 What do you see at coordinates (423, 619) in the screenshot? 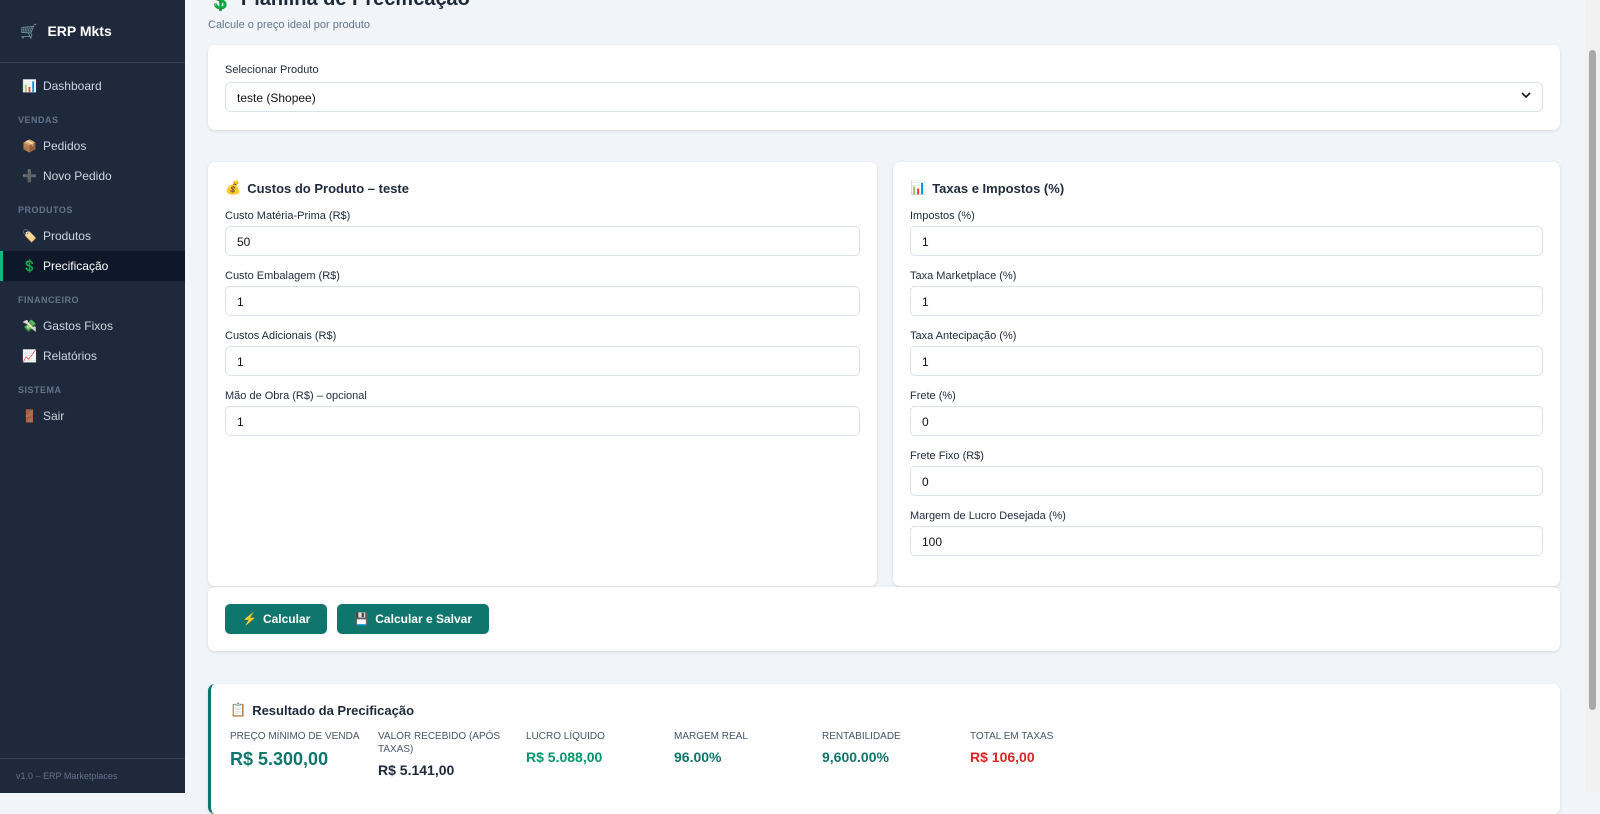
I see `button-label: Calcular e Salvar` at bounding box center [423, 619].